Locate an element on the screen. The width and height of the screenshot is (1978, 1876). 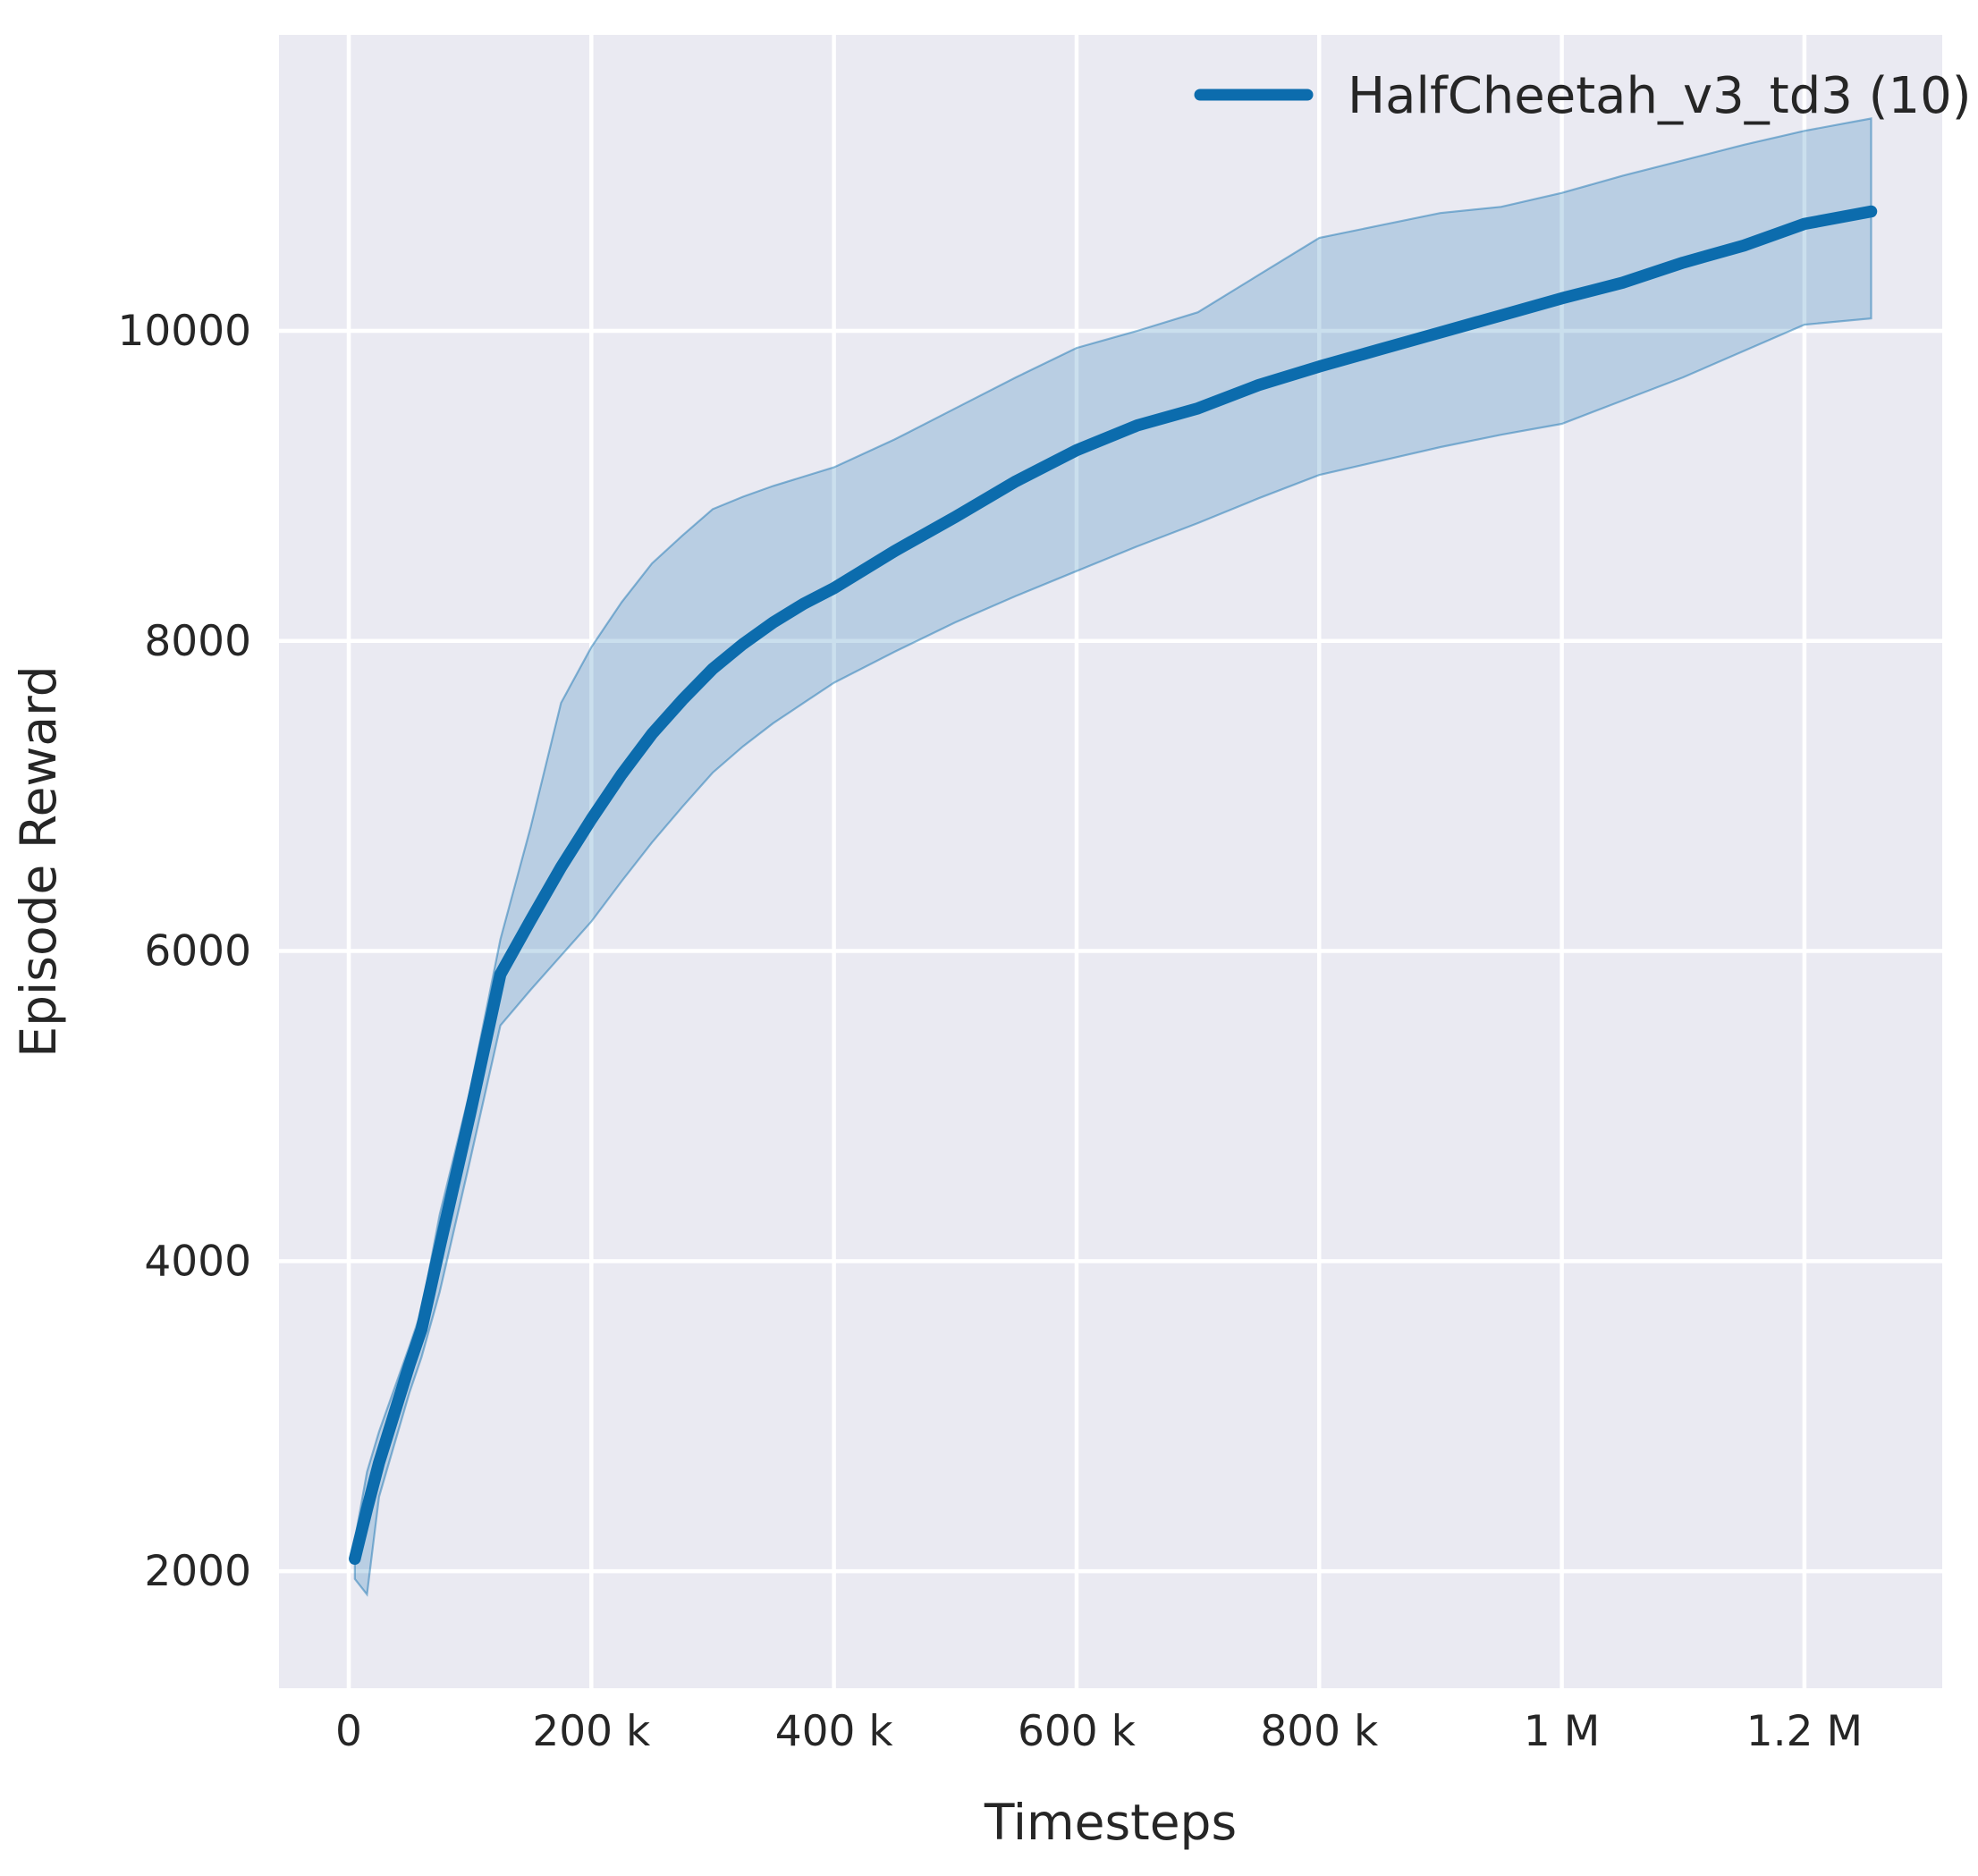
y-tick-label: 10000 is located at coordinates (184, 331).